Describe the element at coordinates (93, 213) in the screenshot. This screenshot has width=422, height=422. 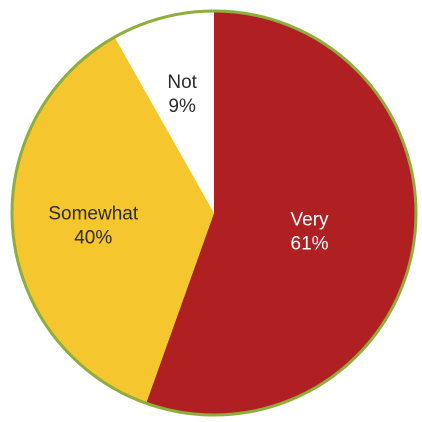
I see `pie-label-name: Somewhat` at that location.